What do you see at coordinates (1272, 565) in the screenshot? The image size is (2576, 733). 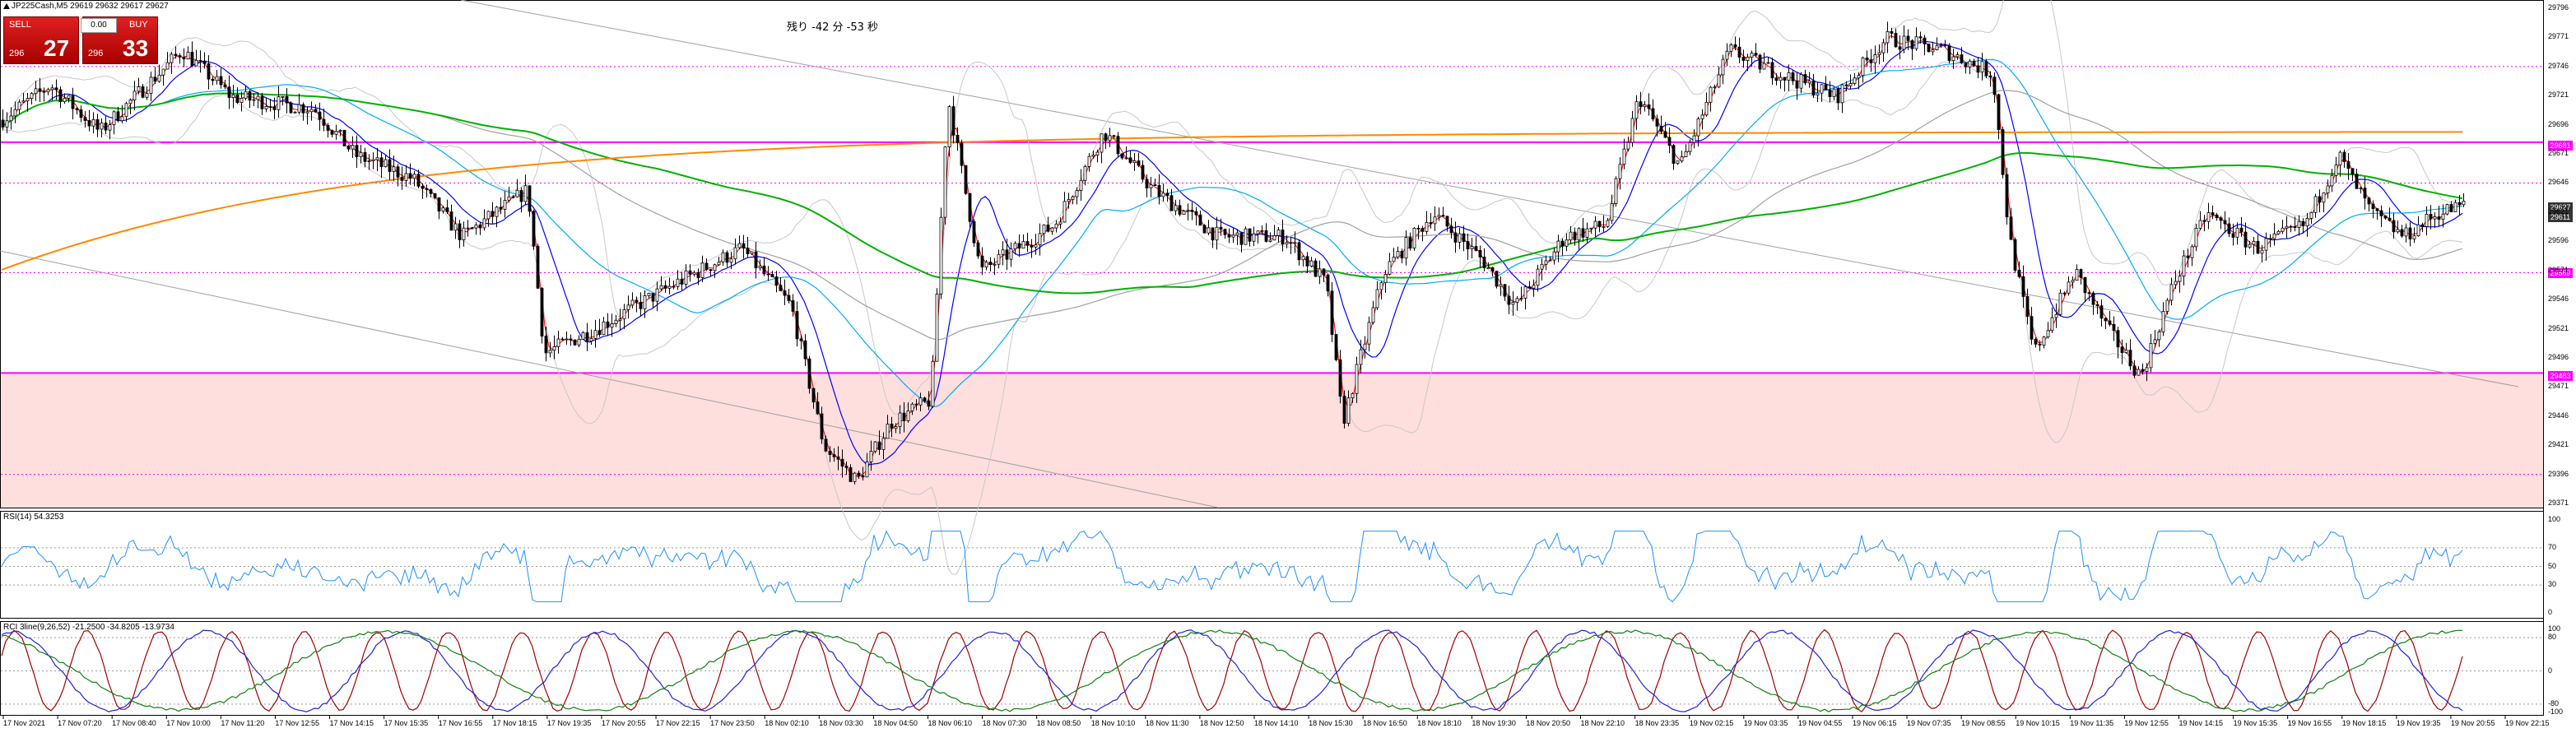 I see `rsi-panel-frame` at bounding box center [1272, 565].